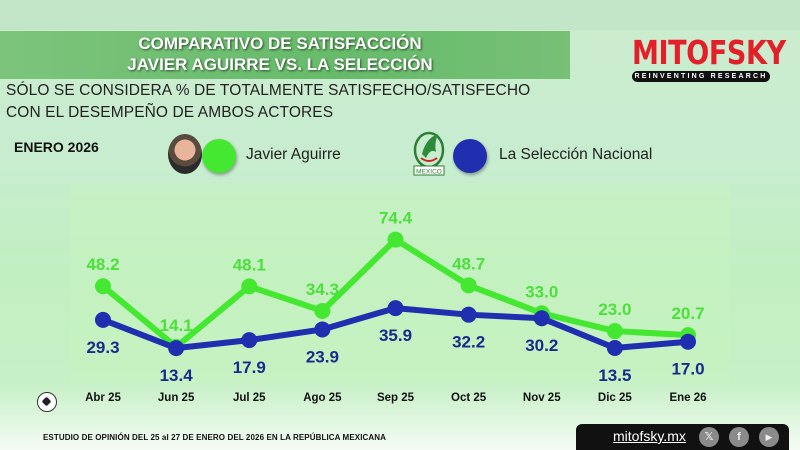  I want to click on data-label: 29.3, so click(102, 347).